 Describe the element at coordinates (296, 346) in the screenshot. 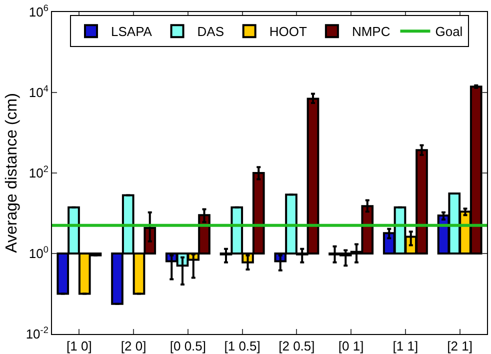

I see `x-tick-label: [2 0.5]` at that location.